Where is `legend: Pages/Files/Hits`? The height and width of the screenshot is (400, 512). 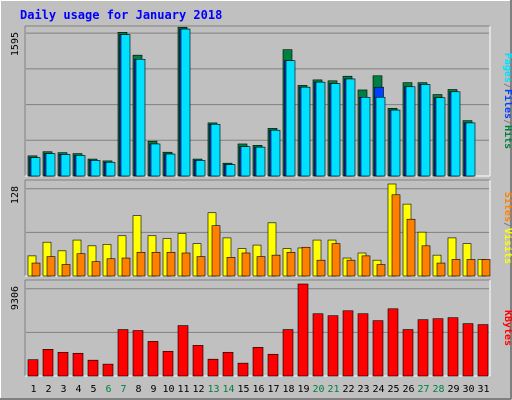
legend: Pages/Files/Hits is located at coordinates (507, 101).